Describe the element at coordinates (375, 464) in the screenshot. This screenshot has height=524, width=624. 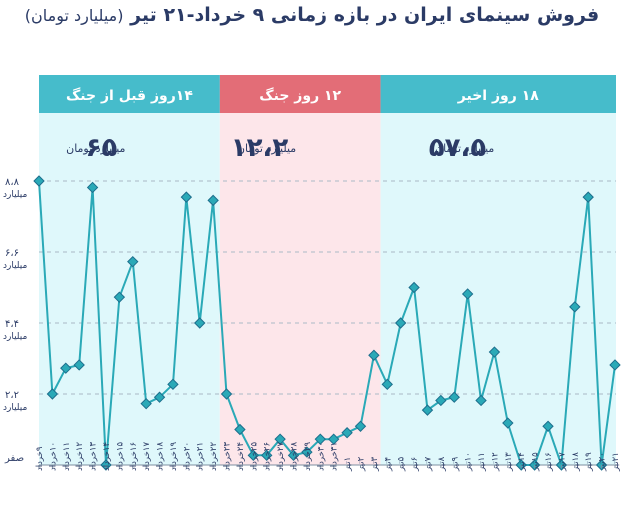
I see `x-tick-label-25: ۳تیر` at that location.